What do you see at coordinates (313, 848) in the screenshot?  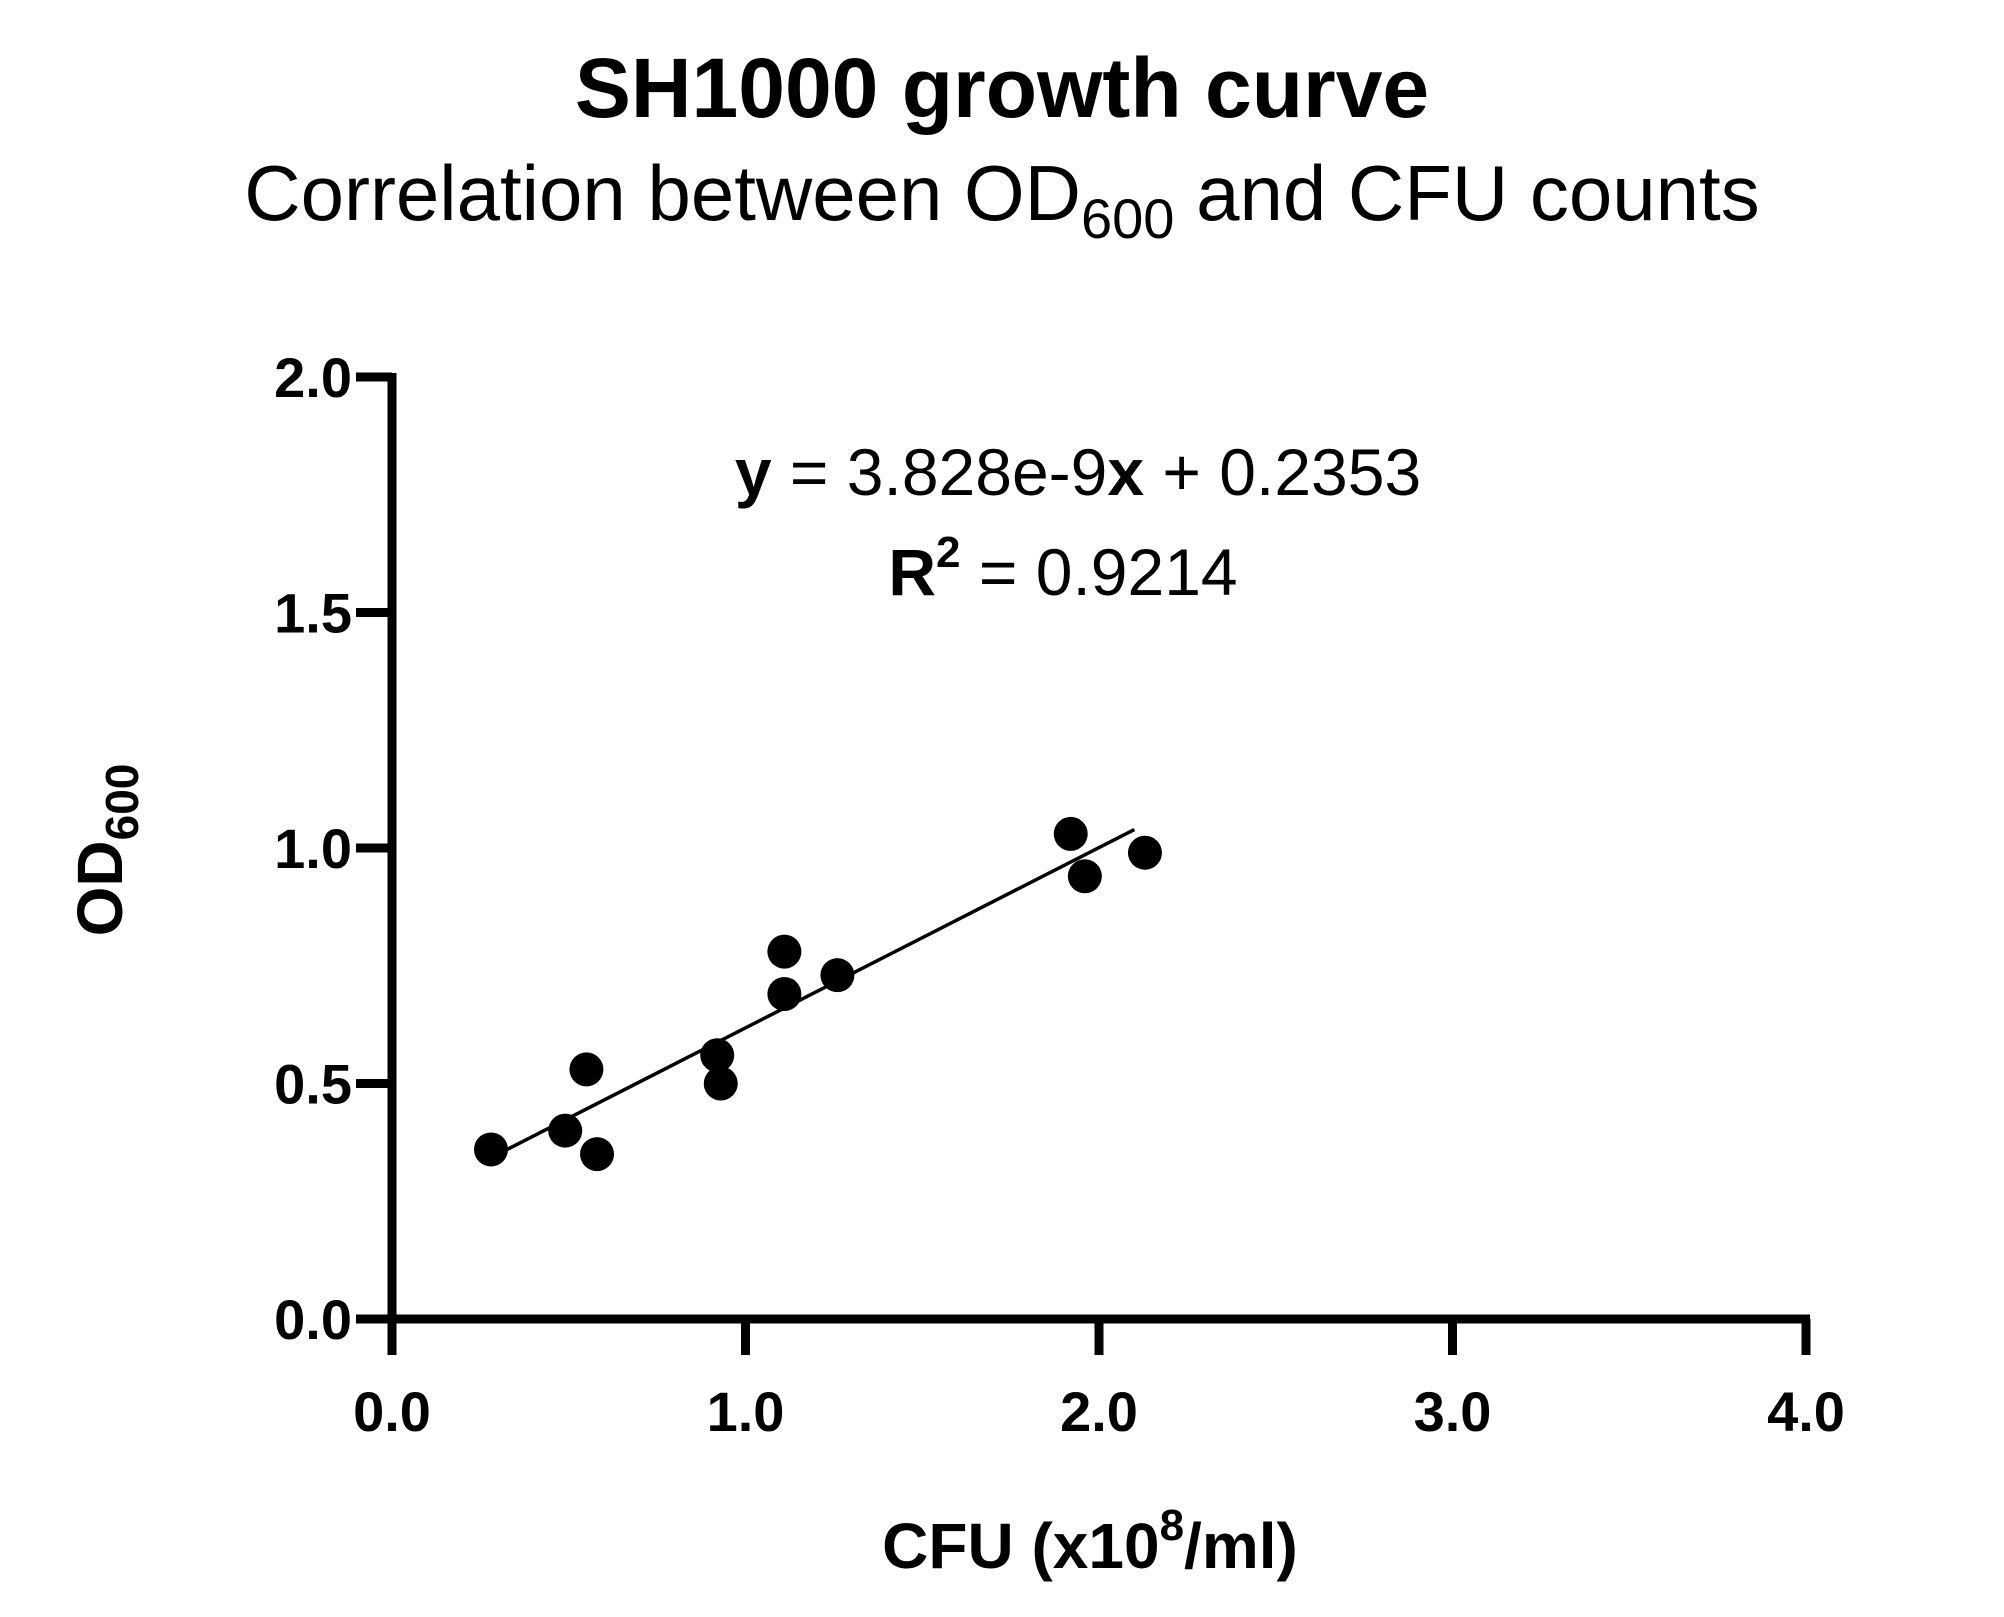 I see `y-tick-label: 1.0` at bounding box center [313, 848].